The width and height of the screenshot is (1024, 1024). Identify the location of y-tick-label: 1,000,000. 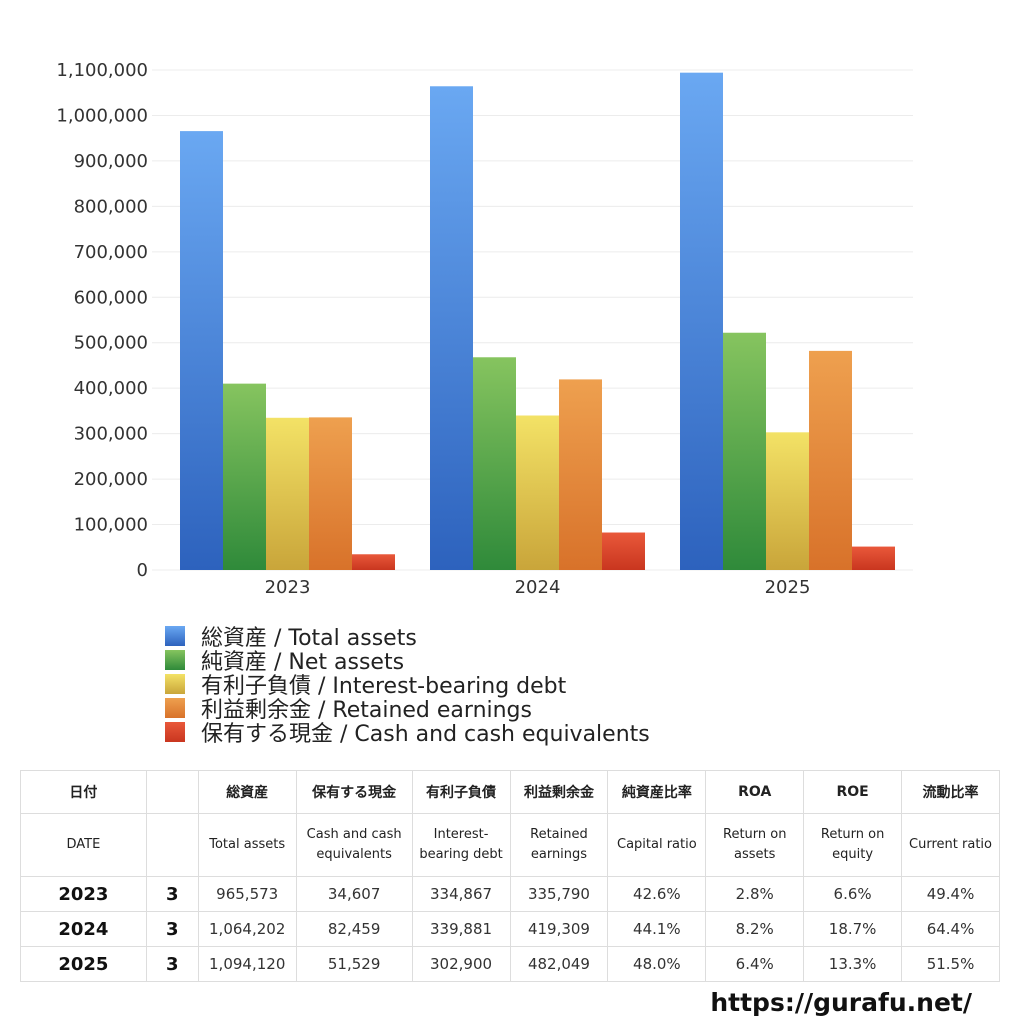
(102, 115).